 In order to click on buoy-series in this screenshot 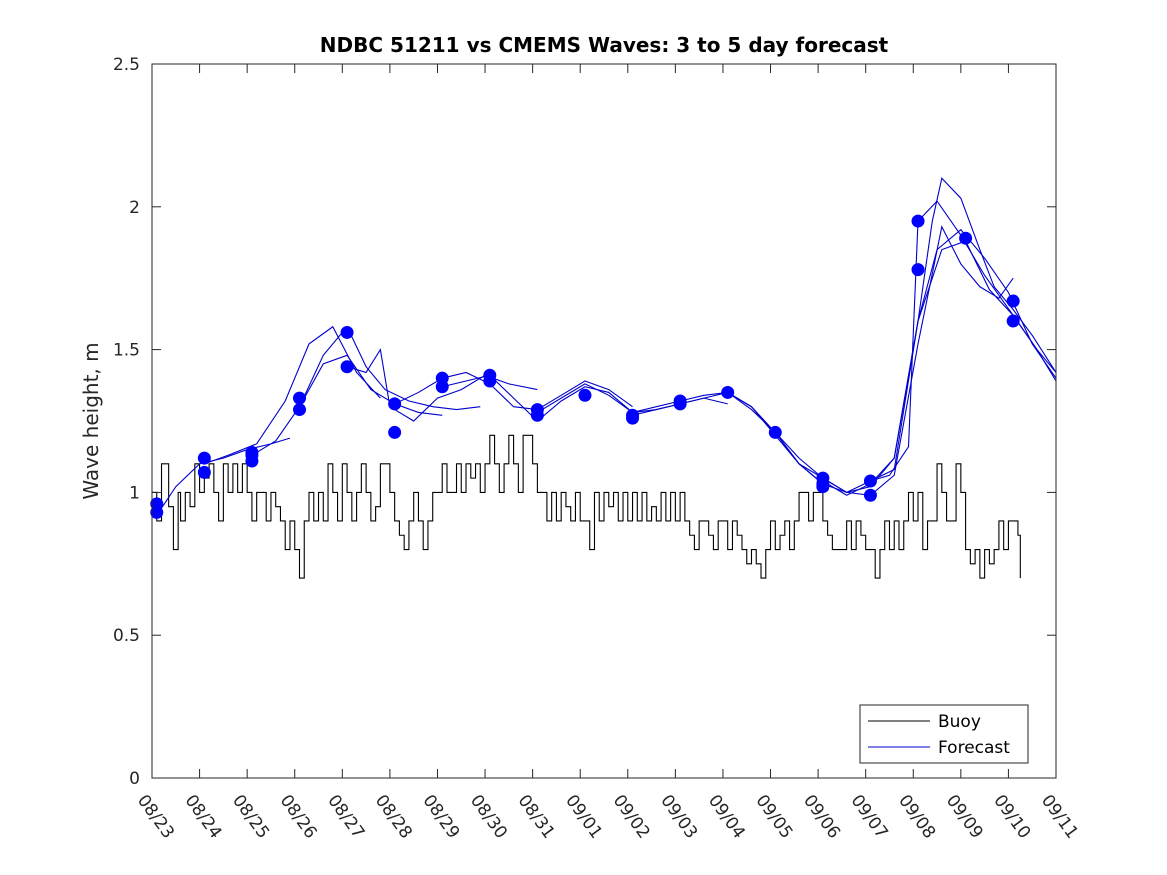, I will do `click(586, 506)`.